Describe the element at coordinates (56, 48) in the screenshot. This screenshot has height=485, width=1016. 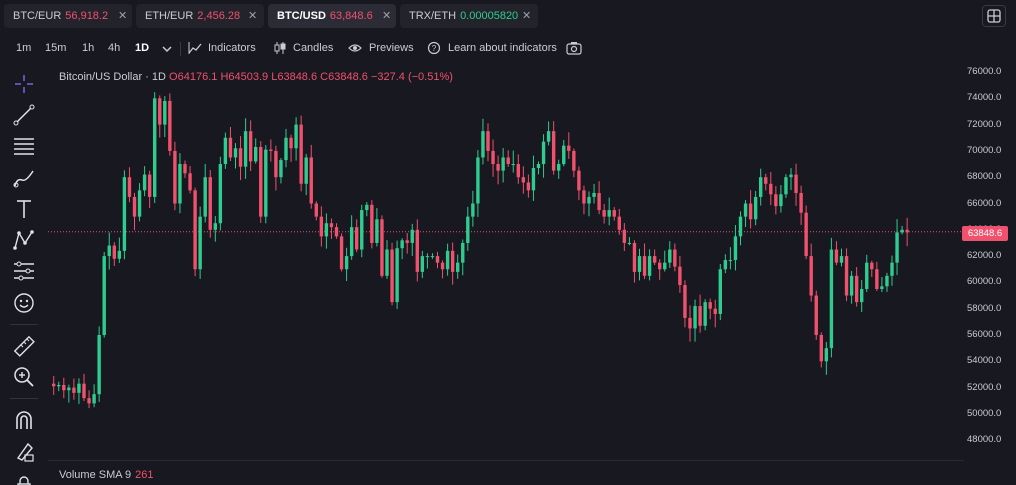
I see `interval-15m: 15m` at that location.